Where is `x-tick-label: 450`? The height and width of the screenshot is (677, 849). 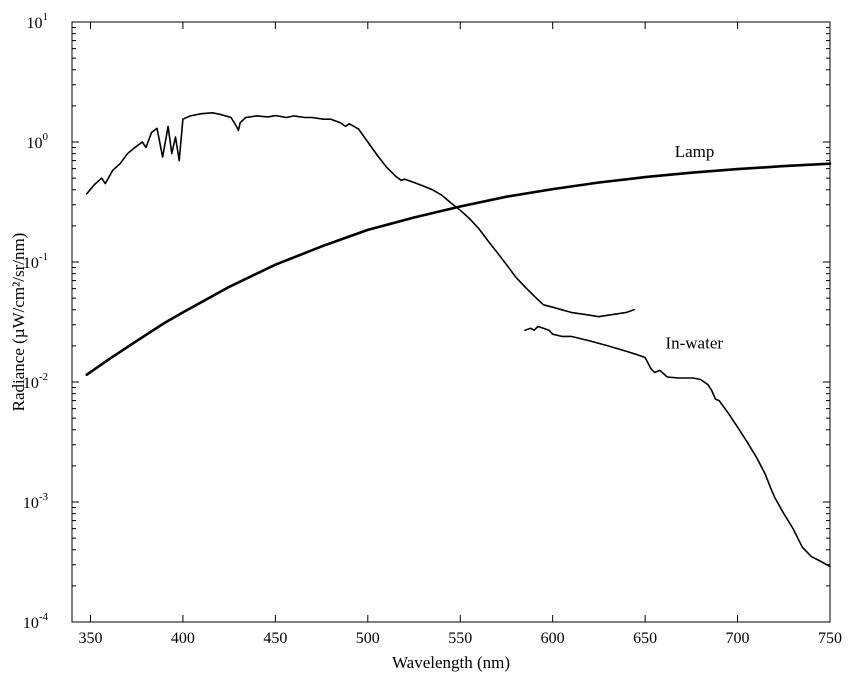 x-tick-label: 450 is located at coordinates (275, 638).